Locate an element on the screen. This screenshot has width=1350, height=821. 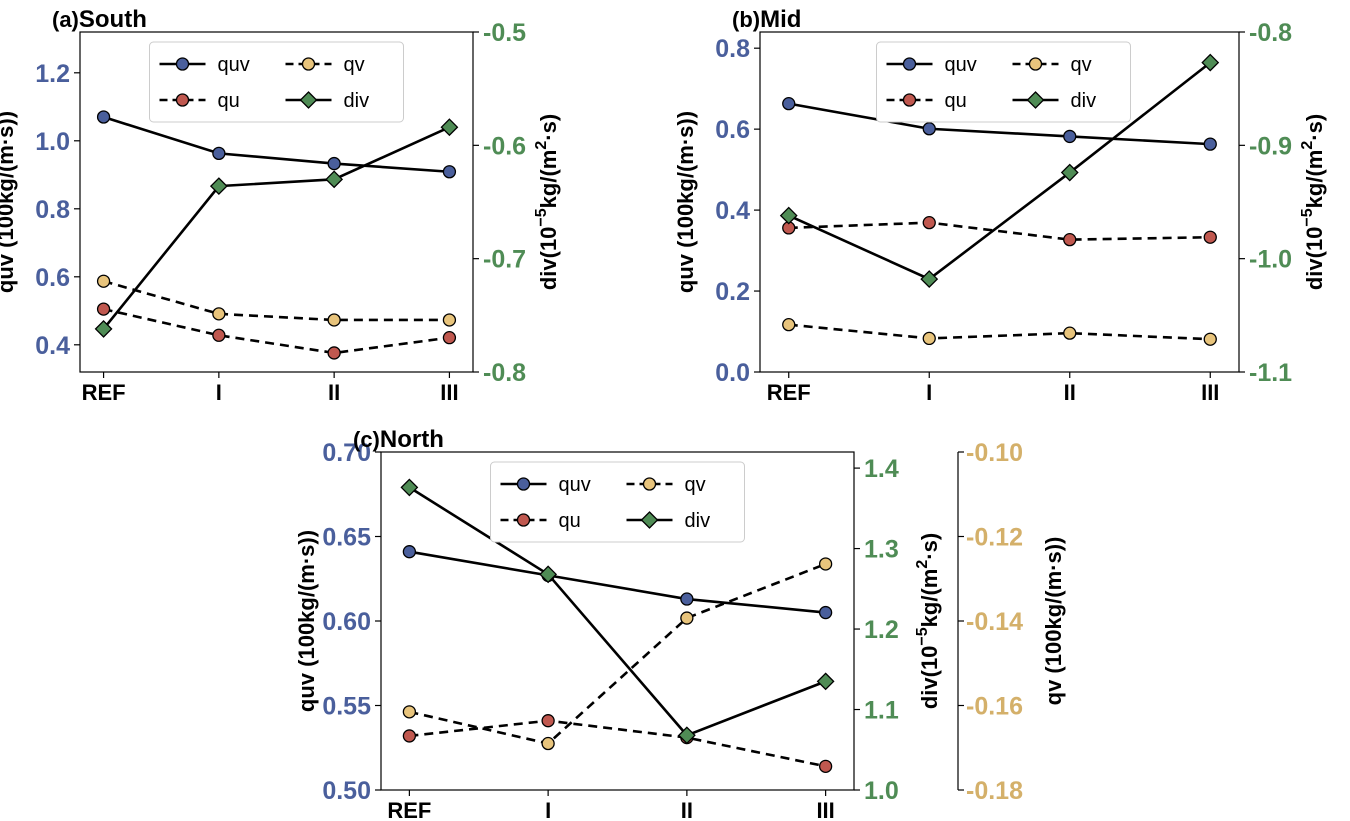
y-qv-tick-label: -0.16 is located at coordinates (994, 707).